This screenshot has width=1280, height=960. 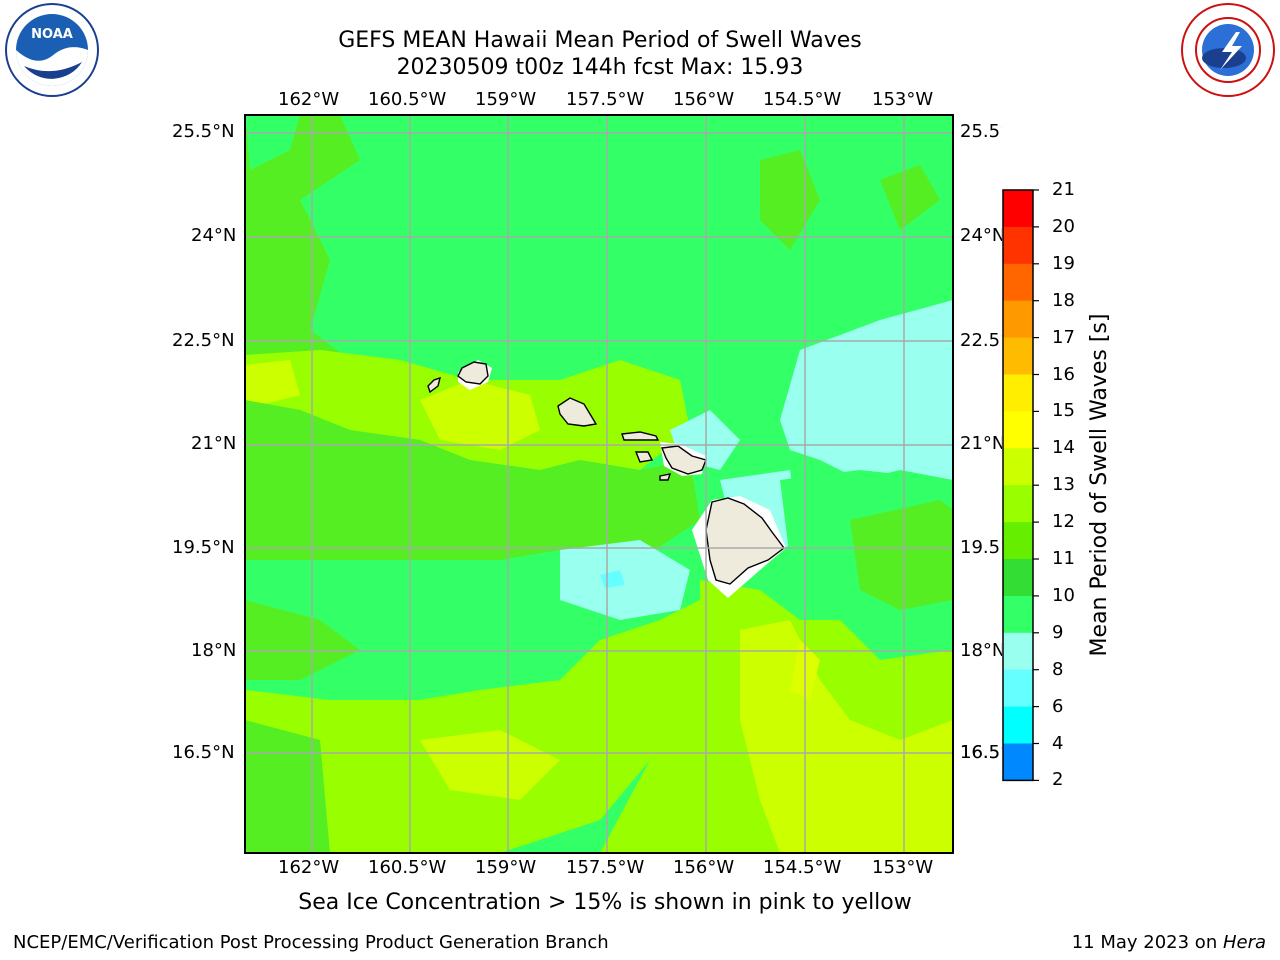 I want to click on island-molokai, so click(x=640, y=436).